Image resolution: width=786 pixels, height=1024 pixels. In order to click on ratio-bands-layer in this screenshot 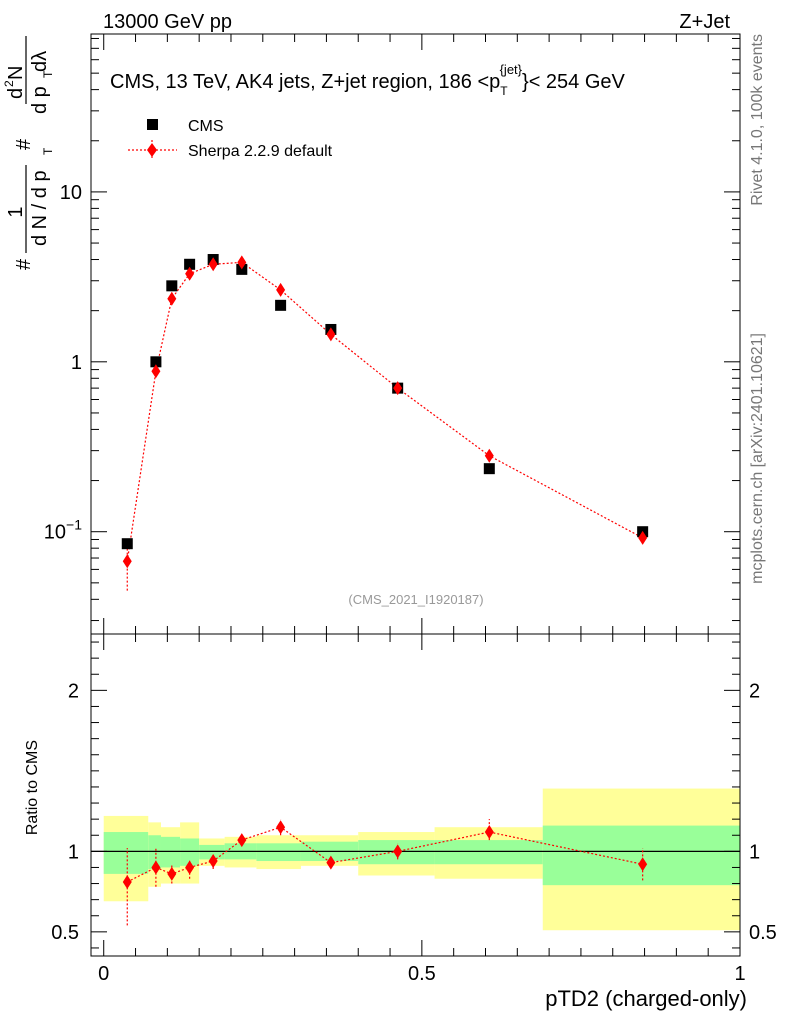, I will do `click(421, 859)`.